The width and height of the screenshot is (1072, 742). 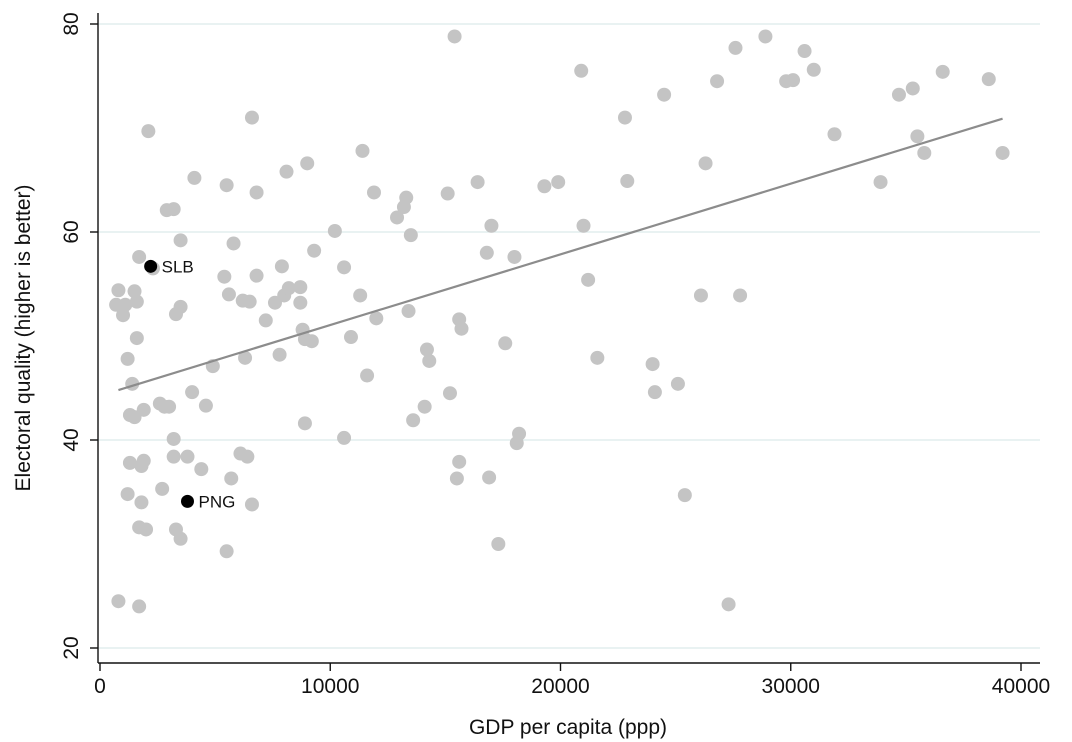 I want to click on highlighted-points: SLB PNG, so click(x=189, y=384).